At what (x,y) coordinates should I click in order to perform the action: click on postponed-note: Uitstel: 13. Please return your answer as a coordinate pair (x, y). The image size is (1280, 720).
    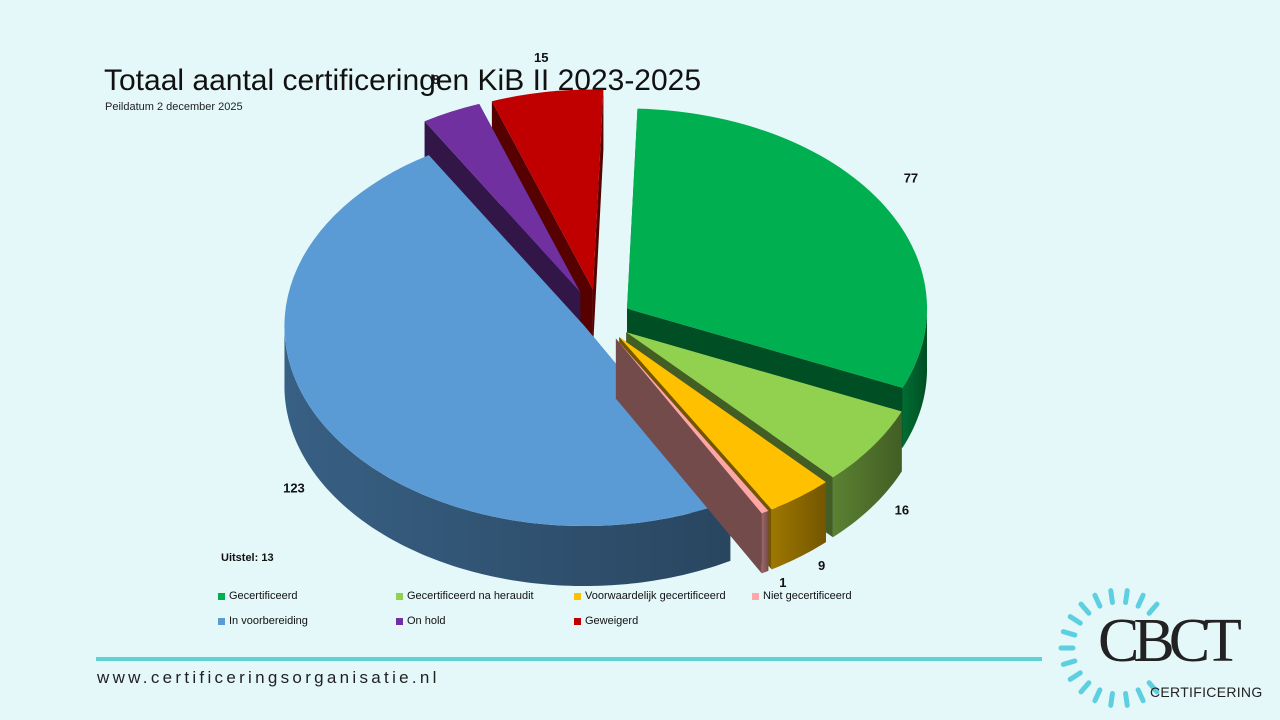
    Looking at the image, I should click on (247, 558).